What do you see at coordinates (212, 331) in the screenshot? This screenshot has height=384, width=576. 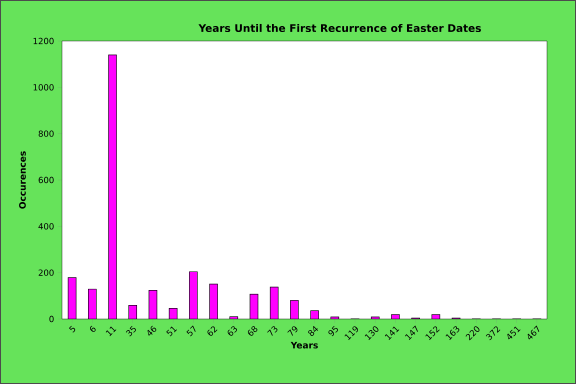 I see `x-tick-label: 62` at bounding box center [212, 331].